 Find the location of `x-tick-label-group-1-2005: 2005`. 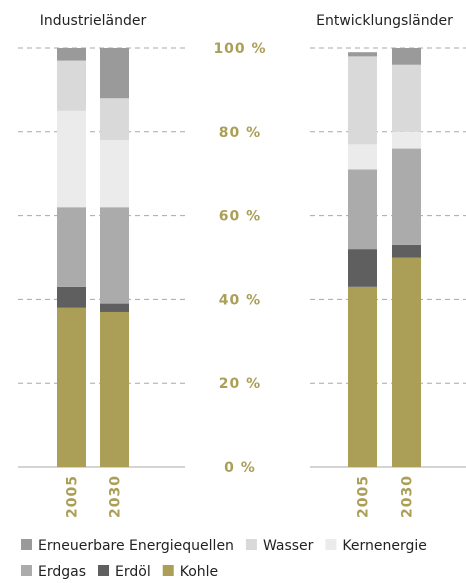

x-tick-label-group-1-2005: 2005 is located at coordinates (73, 496).